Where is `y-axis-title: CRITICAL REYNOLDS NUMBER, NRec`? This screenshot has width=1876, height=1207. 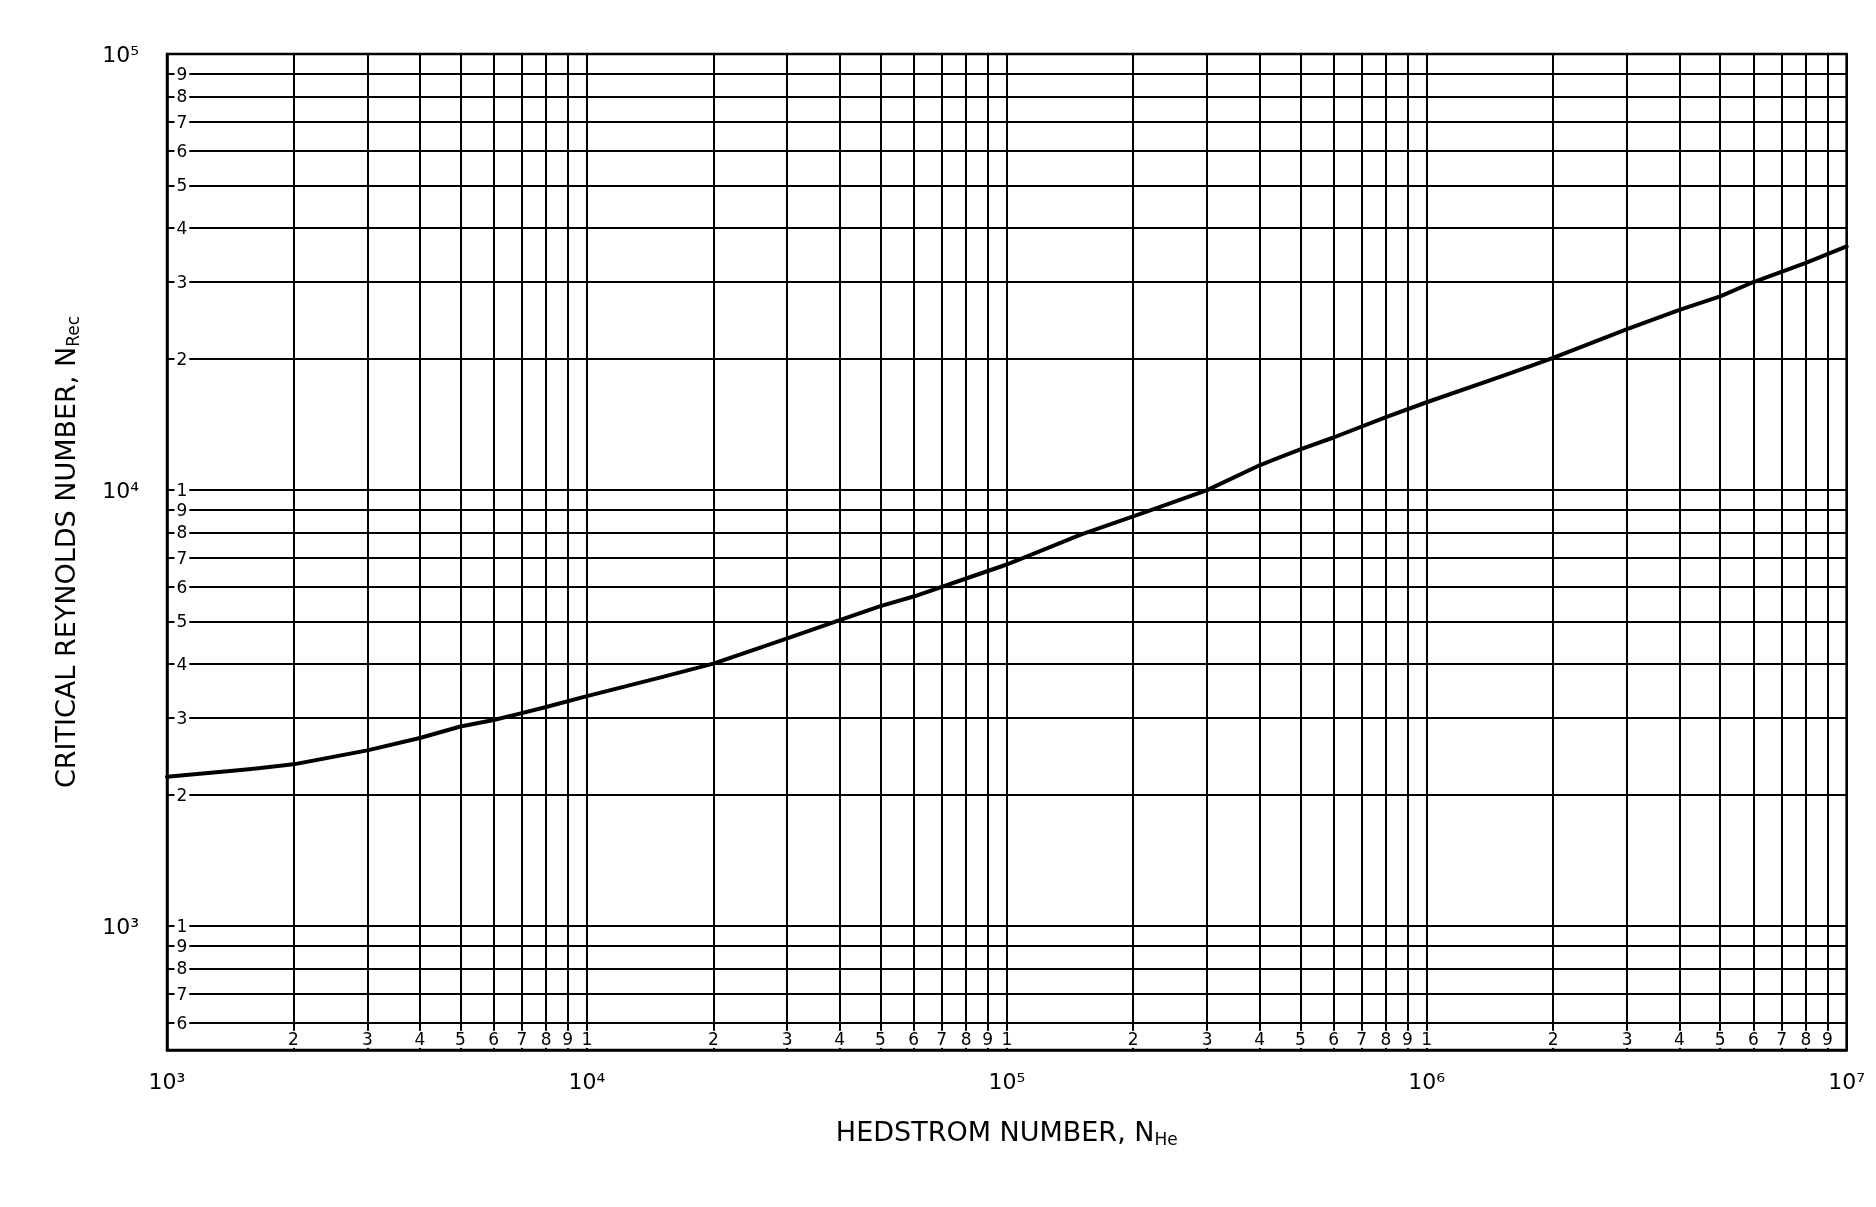
y-axis-title: CRITICAL REYNOLDS NUMBER, NRec is located at coordinates (66, 552).